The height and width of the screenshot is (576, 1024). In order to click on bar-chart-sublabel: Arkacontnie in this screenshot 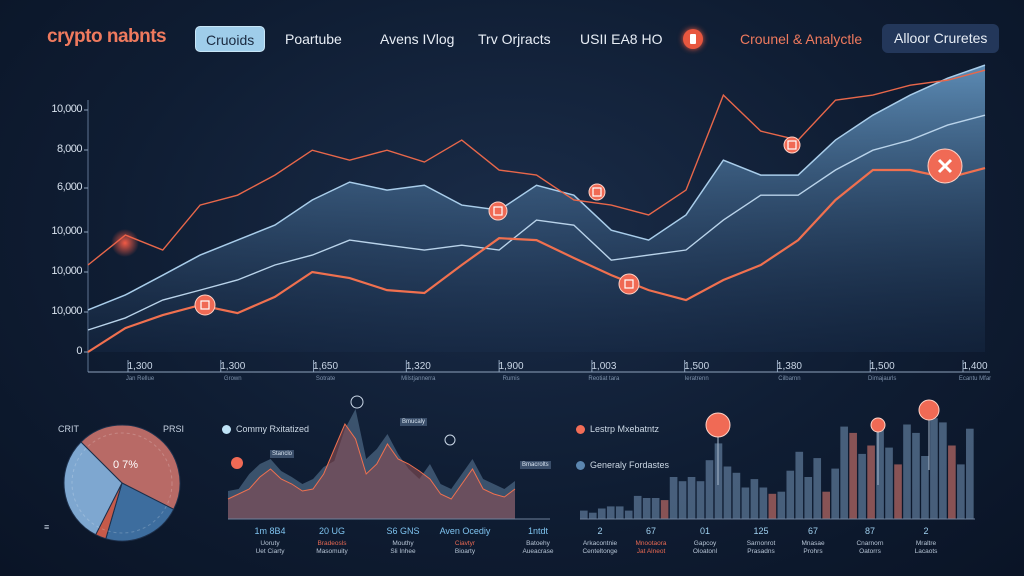, I will do `click(600, 543)`.